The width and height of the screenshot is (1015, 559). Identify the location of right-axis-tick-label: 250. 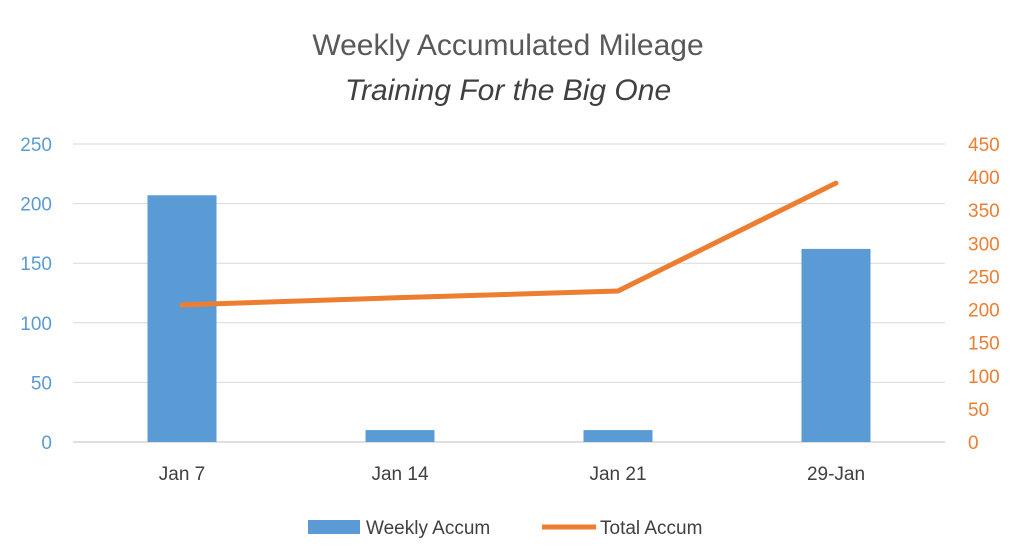
(984, 277).